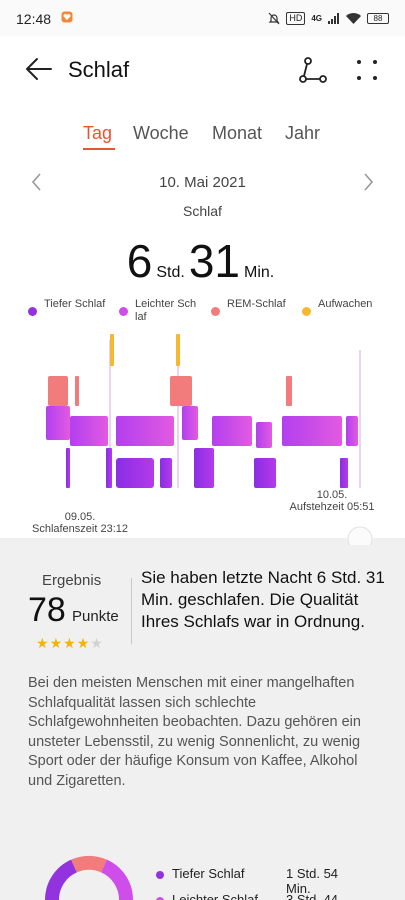 This screenshot has width=405, height=900. I want to click on duration-hours: 6, so click(139, 261).